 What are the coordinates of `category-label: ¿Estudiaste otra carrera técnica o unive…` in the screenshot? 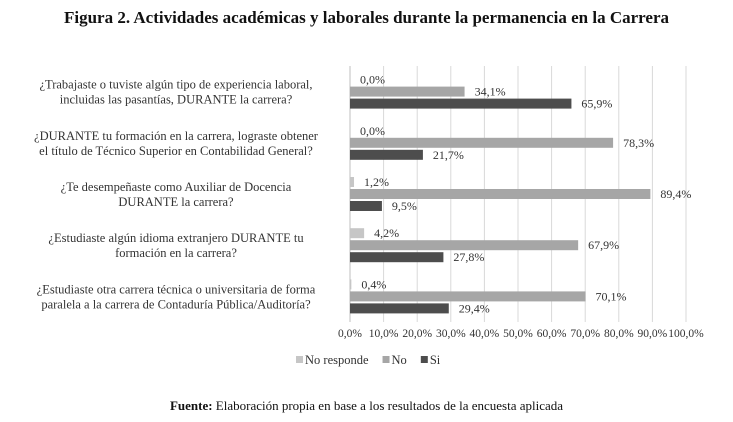 It's located at (176, 289).